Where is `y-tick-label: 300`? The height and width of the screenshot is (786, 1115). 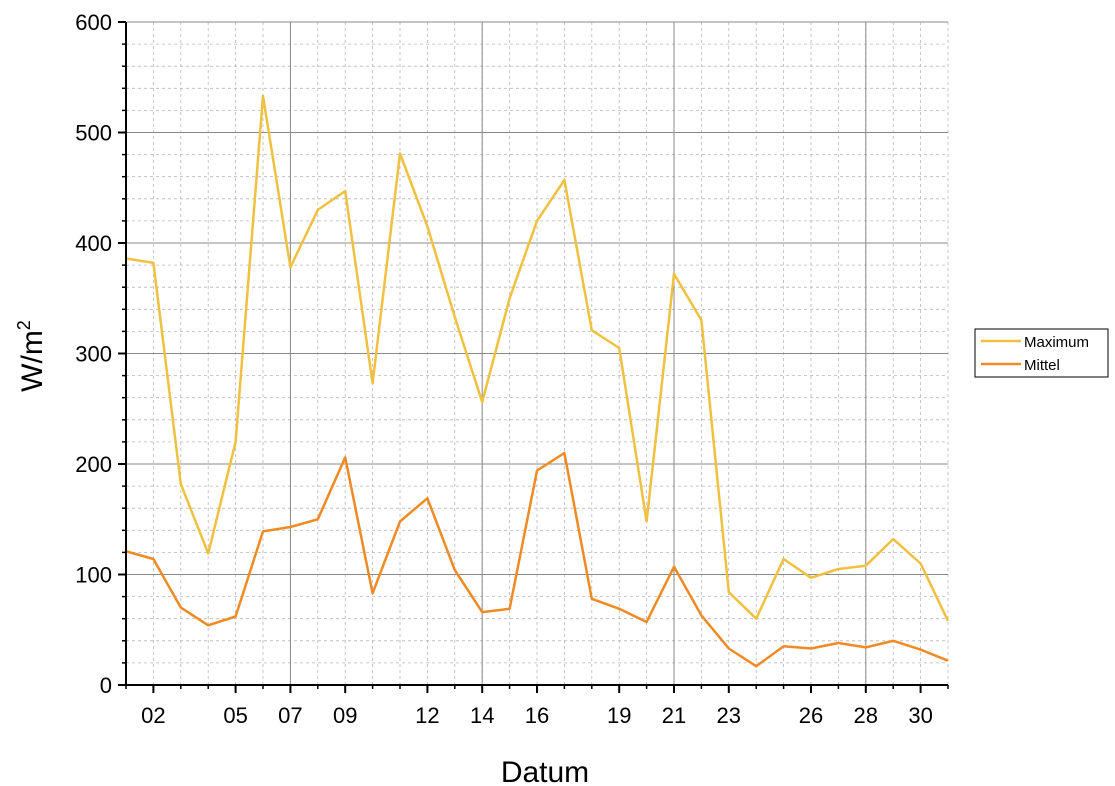 y-tick-label: 300 is located at coordinates (93, 354).